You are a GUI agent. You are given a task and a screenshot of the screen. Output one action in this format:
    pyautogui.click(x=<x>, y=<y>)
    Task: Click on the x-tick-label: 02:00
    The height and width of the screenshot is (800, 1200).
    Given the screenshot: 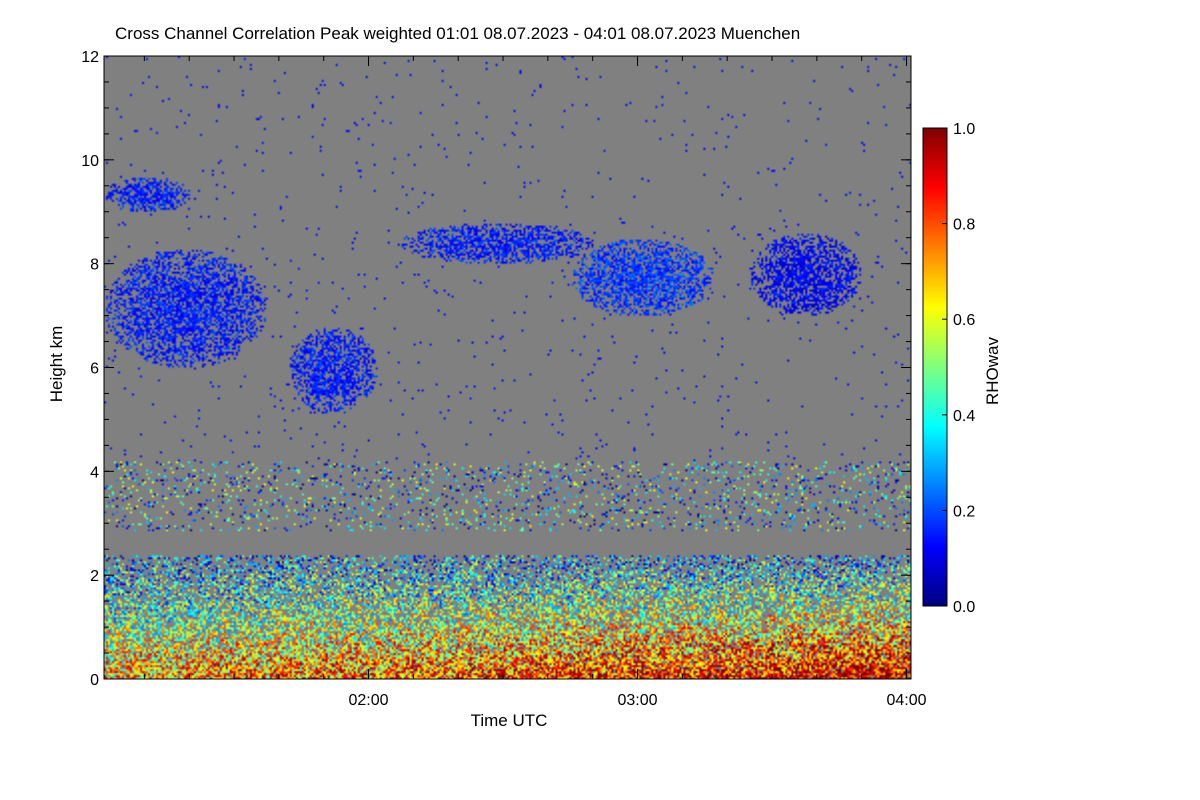 What is the action you would take?
    pyautogui.click(x=368, y=700)
    